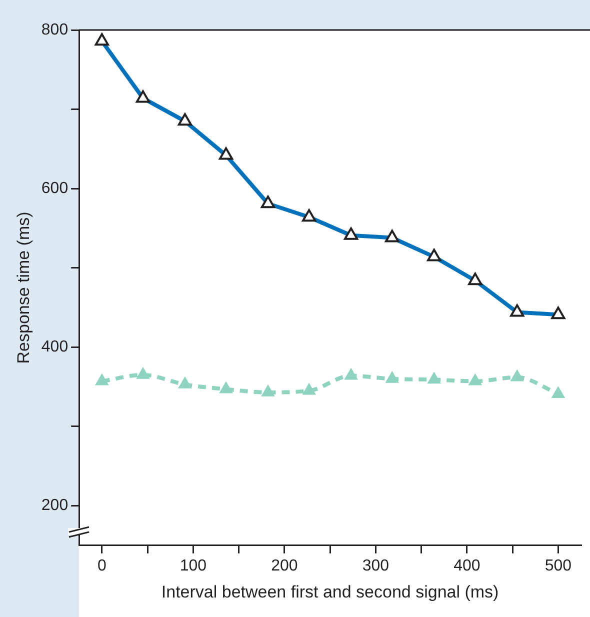 Image resolution: width=590 pixels, height=617 pixels. I want to click on x-tick-label: 500, so click(558, 565).